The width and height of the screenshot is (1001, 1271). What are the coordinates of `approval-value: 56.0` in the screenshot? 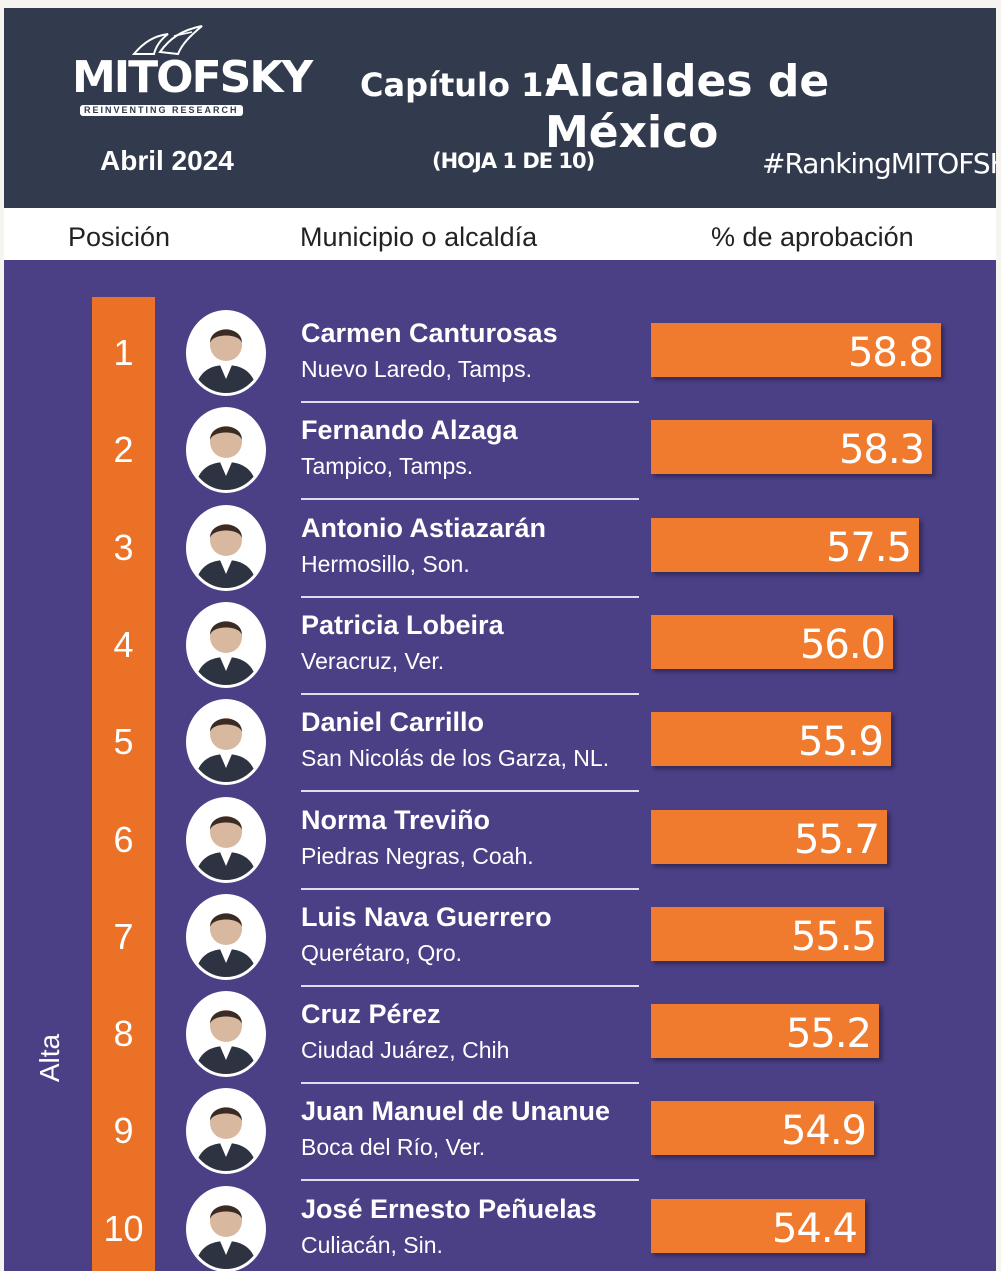 It's located at (842, 645).